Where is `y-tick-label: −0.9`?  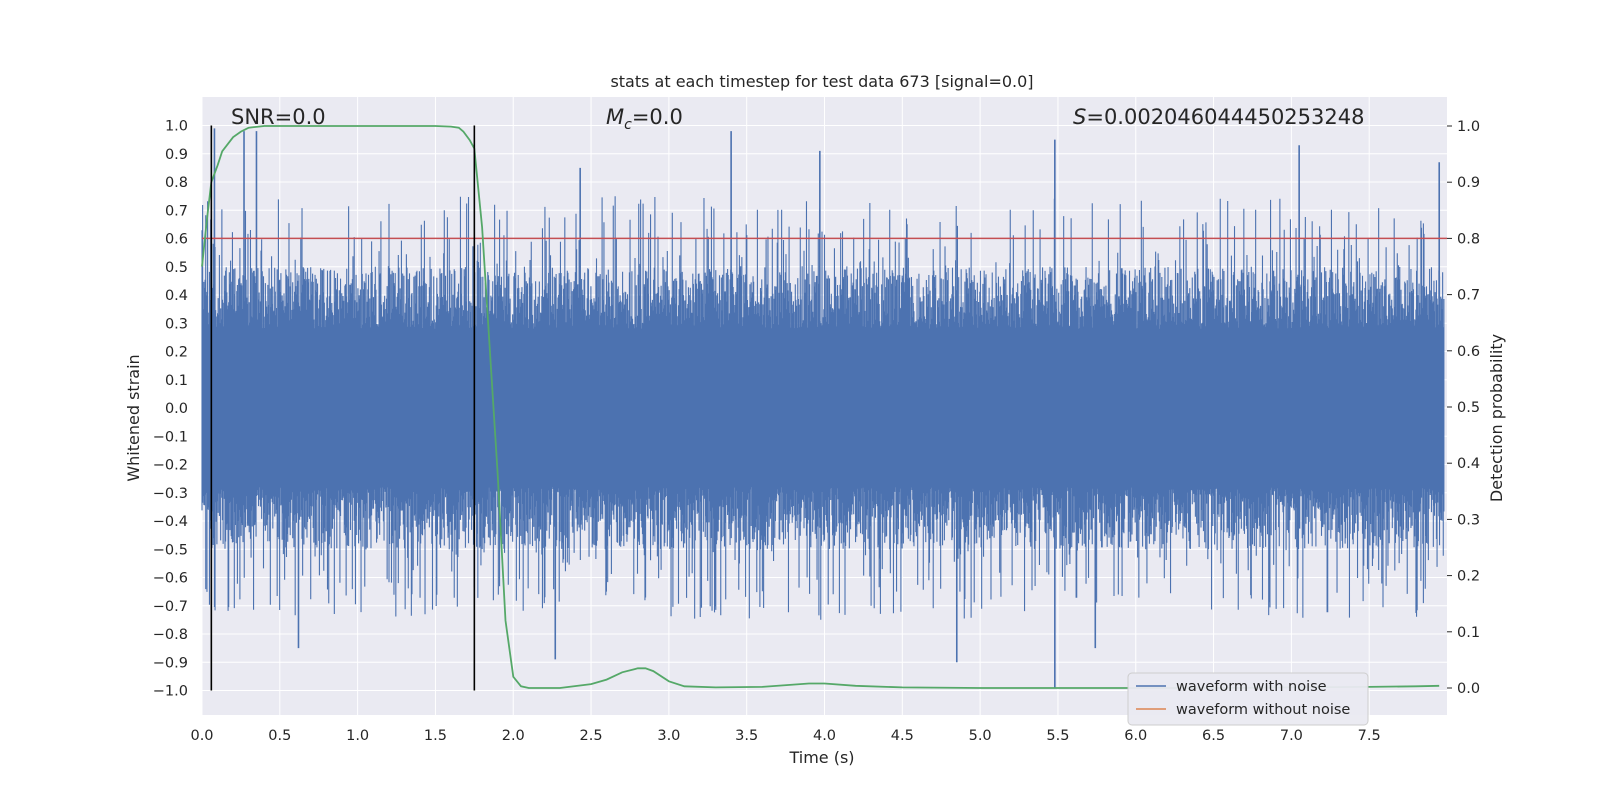 y-tick-label: −0.9 is located at coordinates (170, 663).